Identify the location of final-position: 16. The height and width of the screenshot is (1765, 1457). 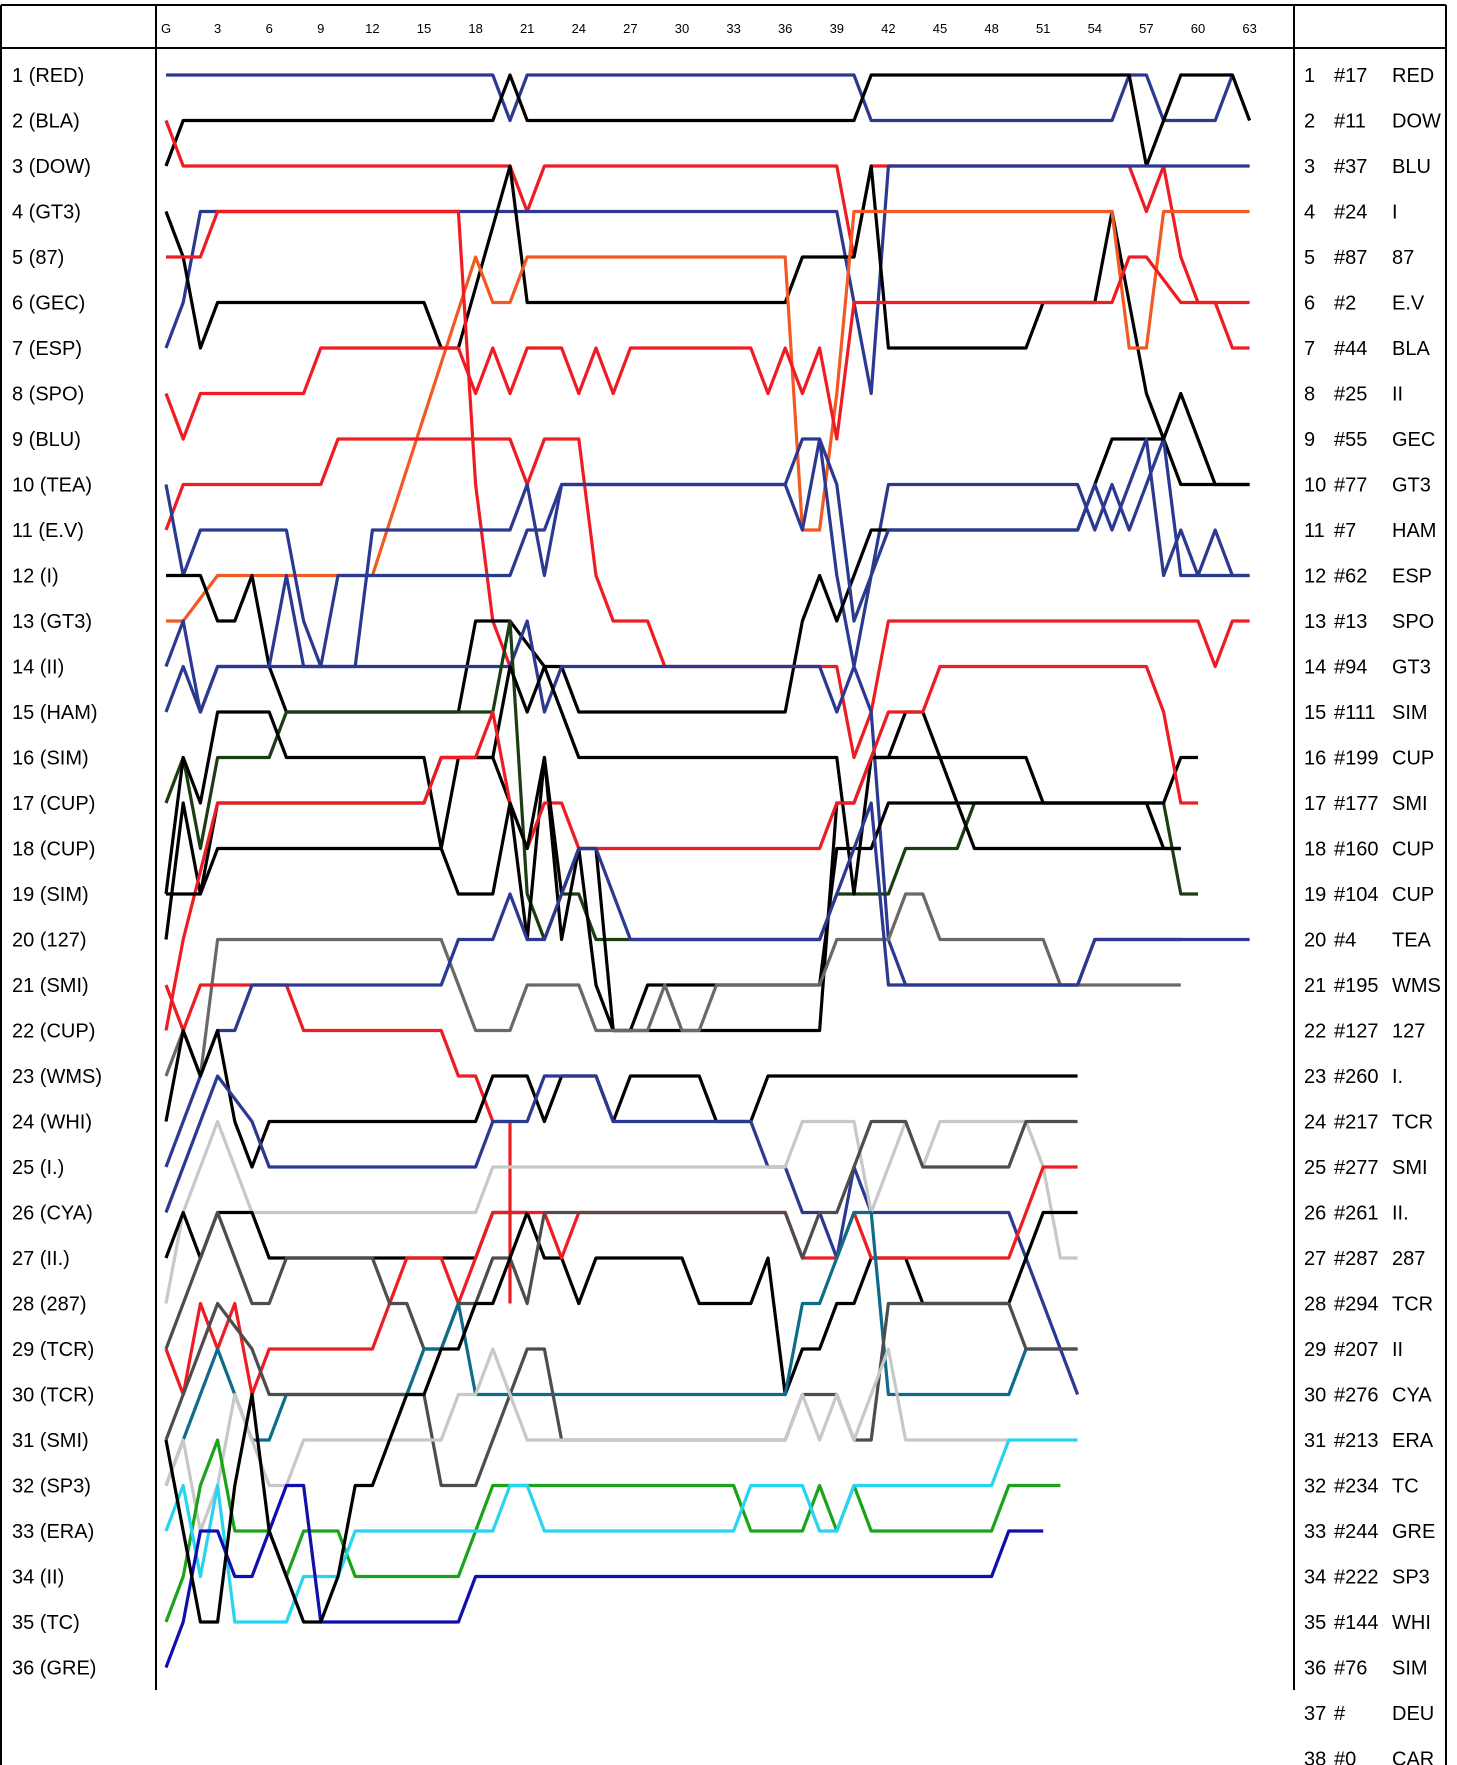
(1315, 759).